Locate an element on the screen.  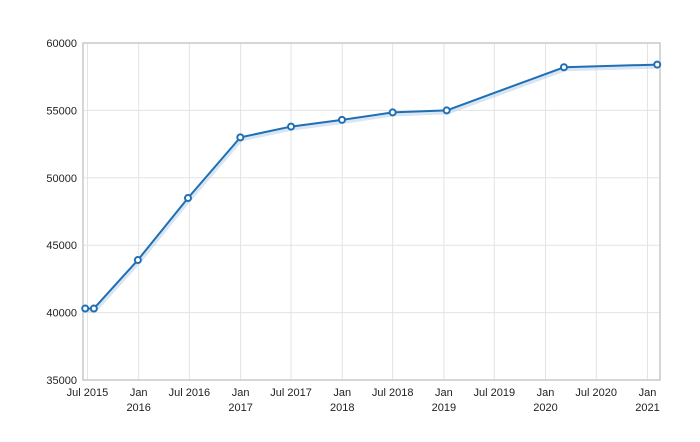
x-tick-label-line: Jul 2019 is located at coordinates (495, 393).